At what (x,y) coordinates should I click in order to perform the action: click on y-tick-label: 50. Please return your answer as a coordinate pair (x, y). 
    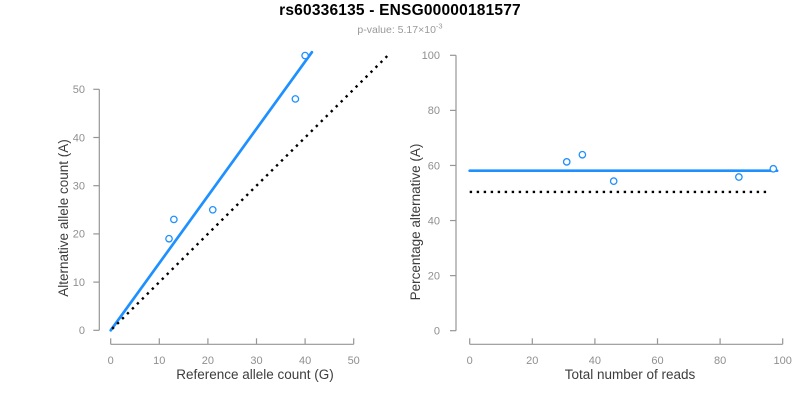
    Looking at the image, I should click on (79, 90).